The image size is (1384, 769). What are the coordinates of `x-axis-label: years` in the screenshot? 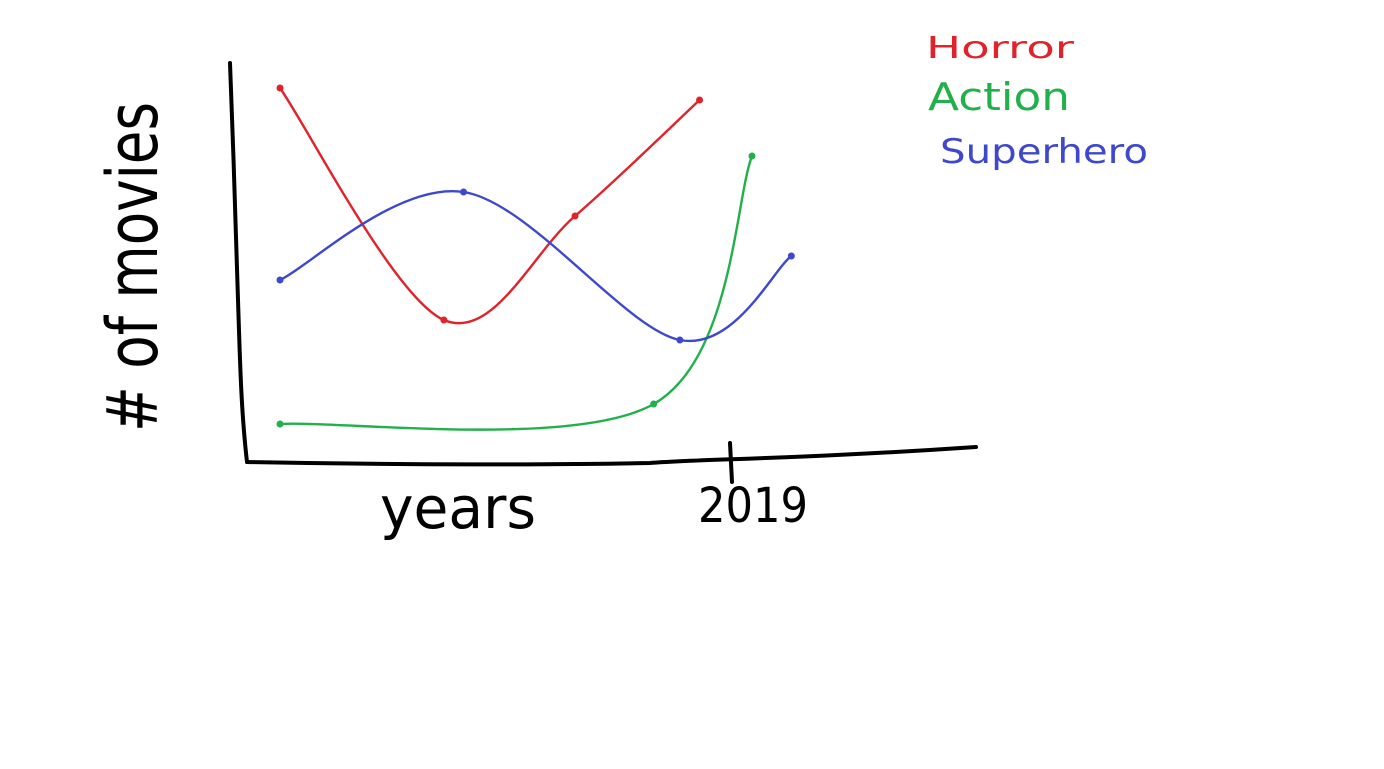 It's located at (458, 508).